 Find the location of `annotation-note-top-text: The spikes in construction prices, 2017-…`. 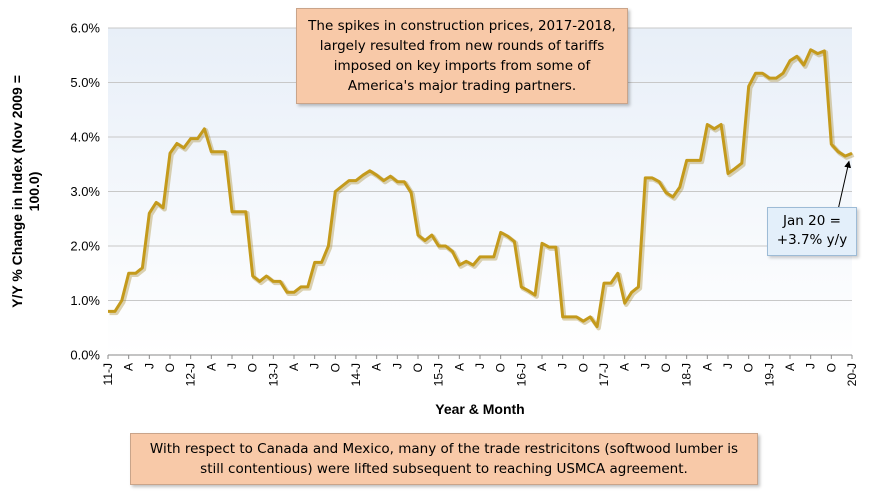

annotation-note-top-text: The spikes in construction prices, 2017-… is located at coordinates (462, 56).